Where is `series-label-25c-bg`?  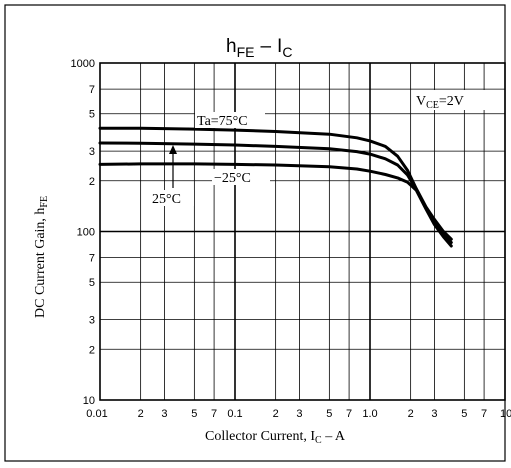
series-label-25c-bg is located at coordinates (172, 198).